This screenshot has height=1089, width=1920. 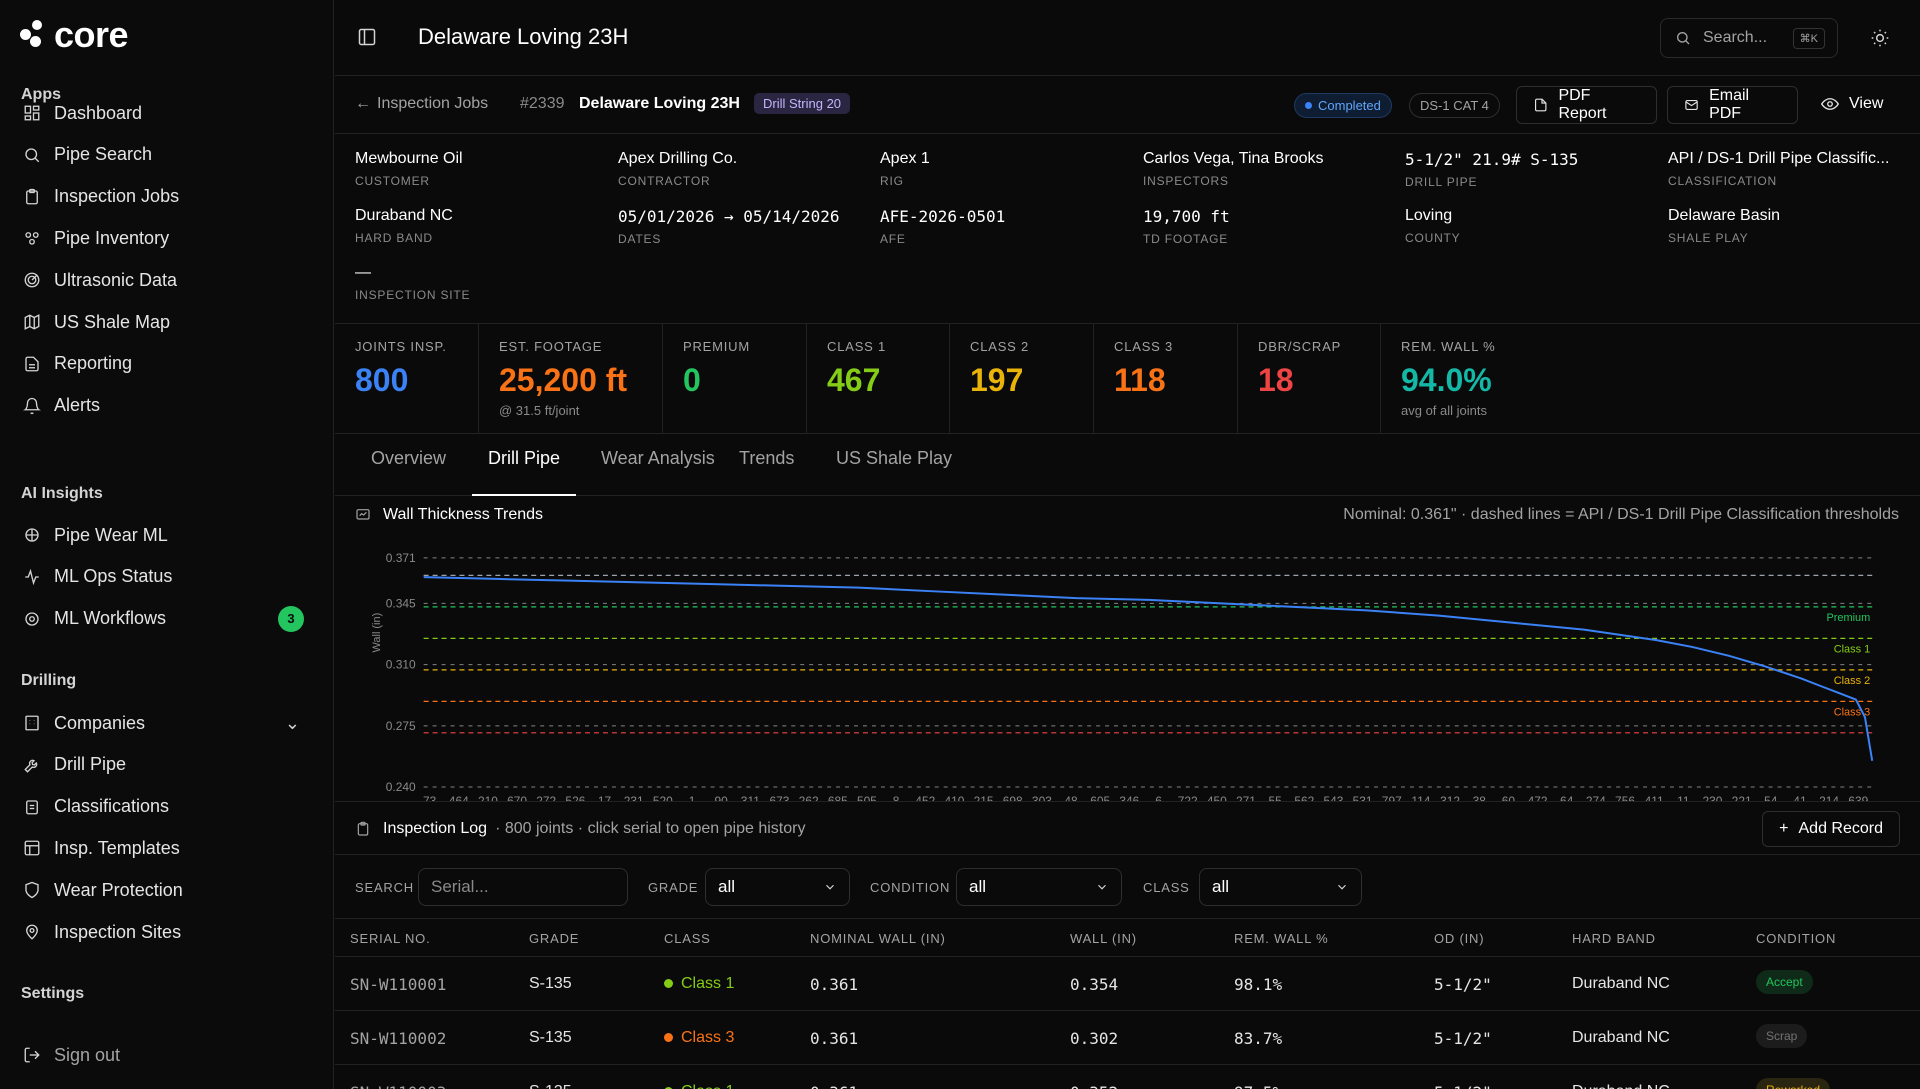 I want to click on signout-button: Sign out, so click(x=165, y=1055).